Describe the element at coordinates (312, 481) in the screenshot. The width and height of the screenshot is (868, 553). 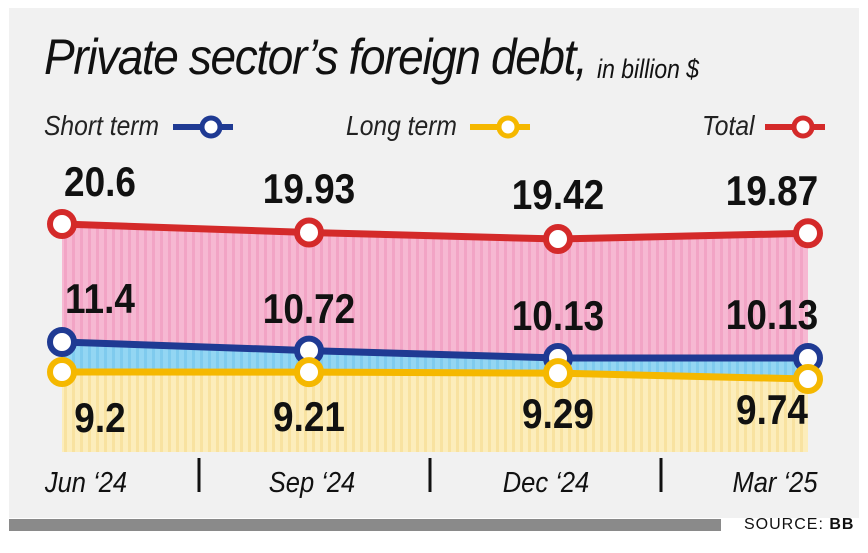
I see `x-tick-label-1: Sep ‘24` at that location.